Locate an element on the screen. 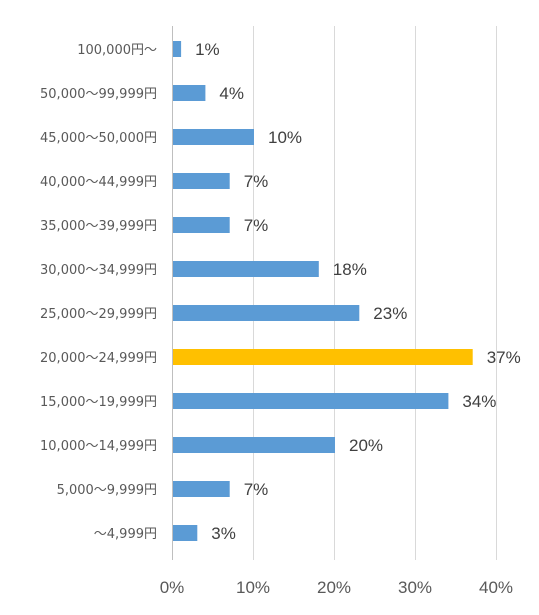 The image size is (539, 615). value-label: 23% is located at coordinates (390, 313).